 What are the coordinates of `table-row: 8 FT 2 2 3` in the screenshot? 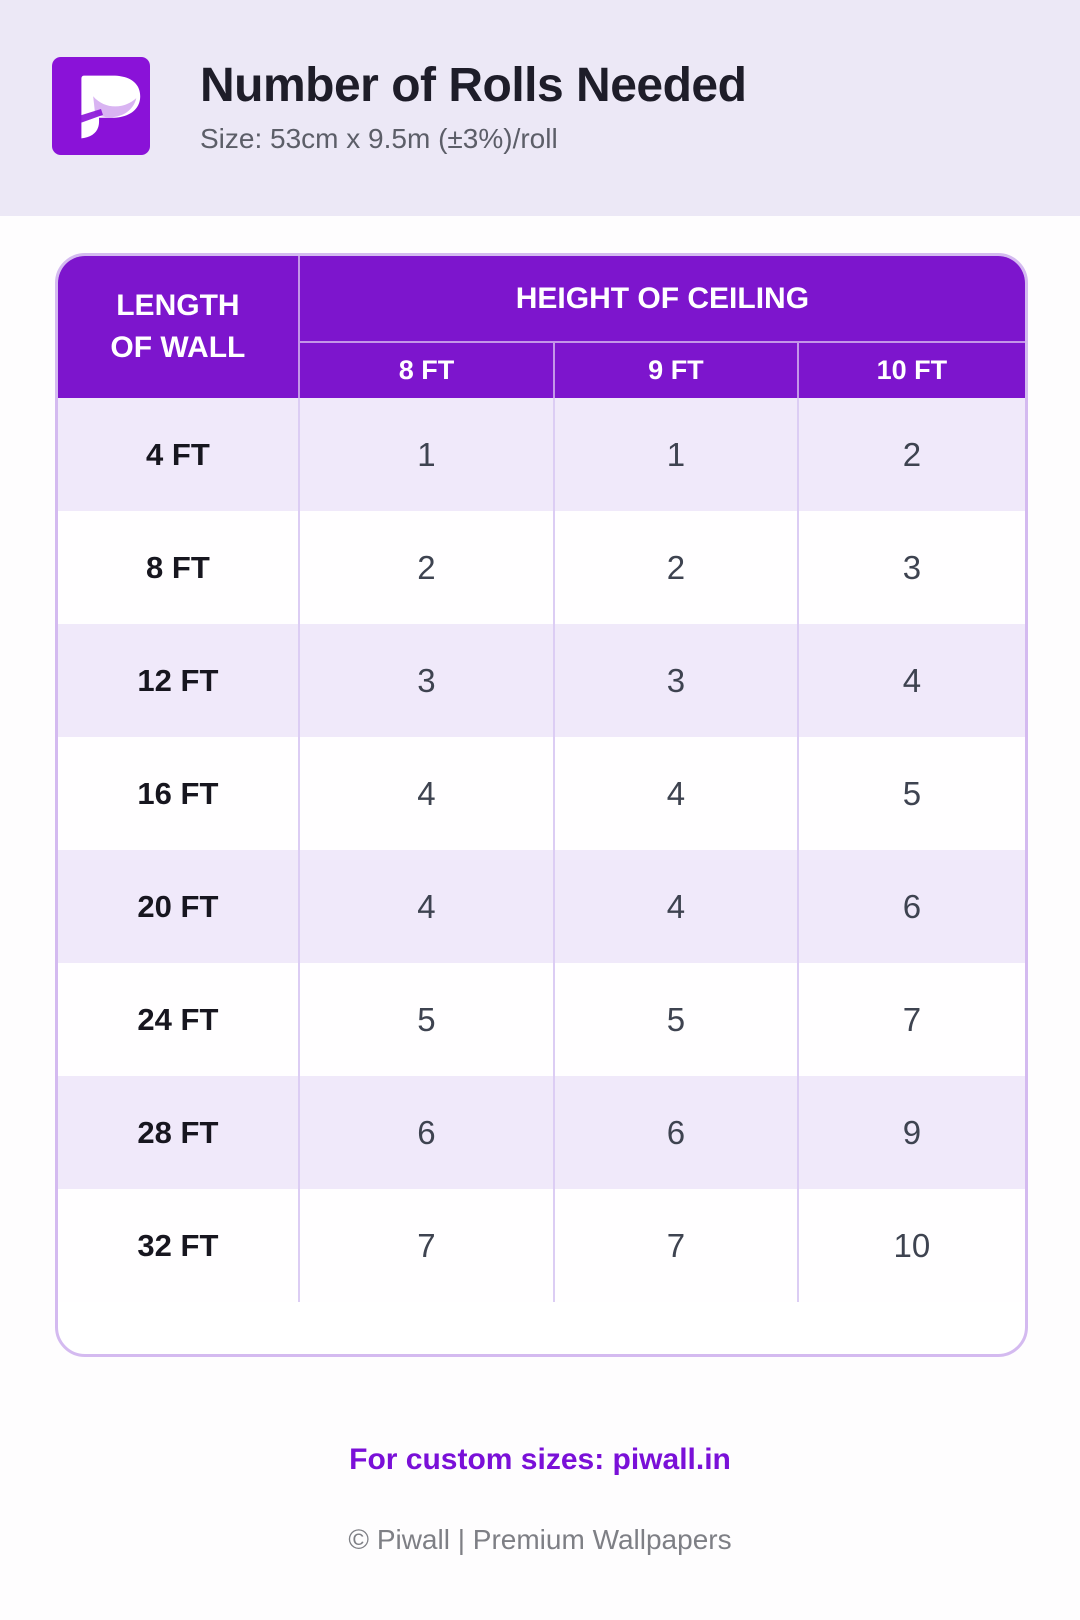 It's located at (541, 567).